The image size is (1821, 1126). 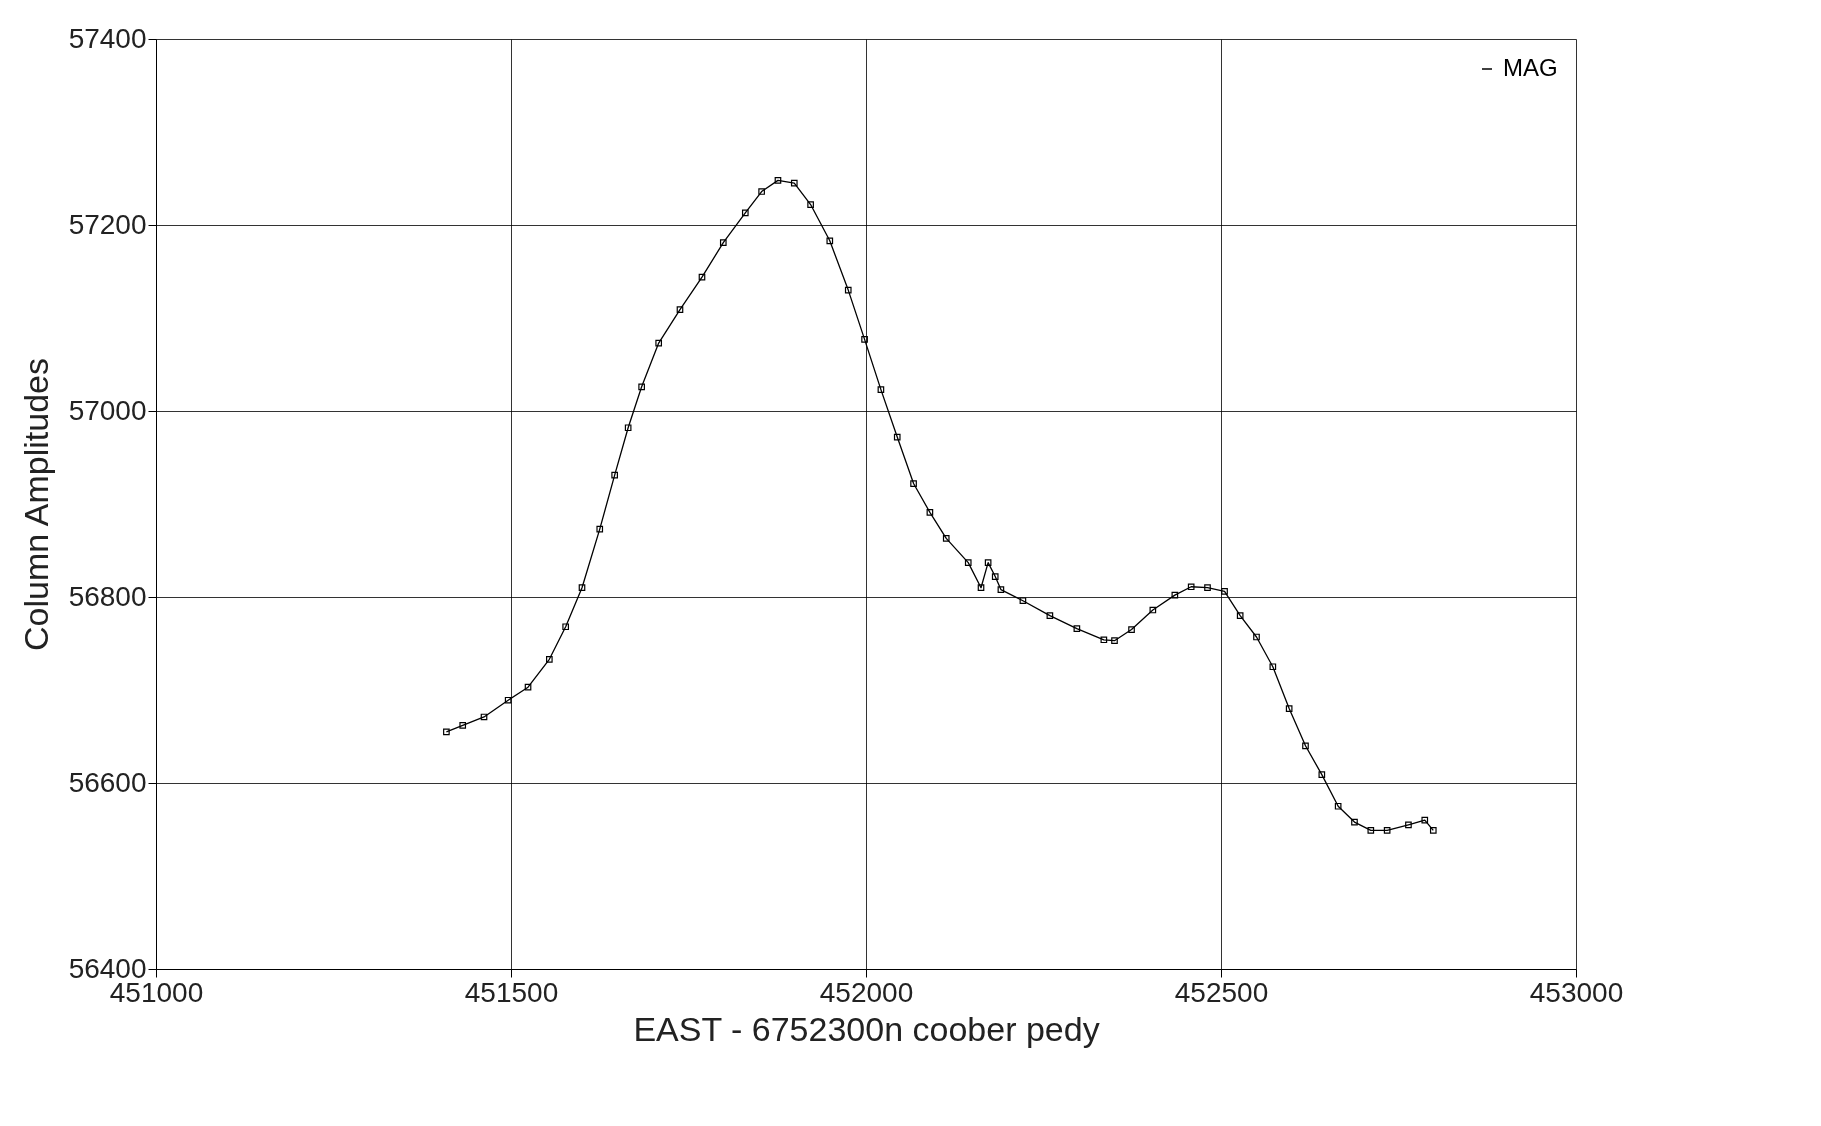 I want to click on x-tick-label: 452500, so click(x=1221, y=992).